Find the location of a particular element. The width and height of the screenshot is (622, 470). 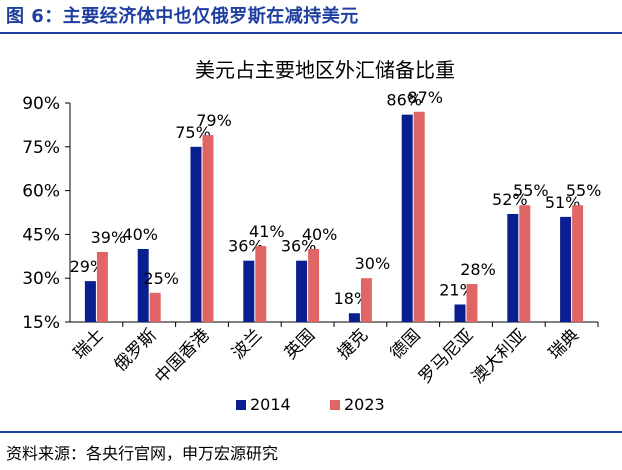

y-tick-label: 30% is located at coordinates (41, 279).